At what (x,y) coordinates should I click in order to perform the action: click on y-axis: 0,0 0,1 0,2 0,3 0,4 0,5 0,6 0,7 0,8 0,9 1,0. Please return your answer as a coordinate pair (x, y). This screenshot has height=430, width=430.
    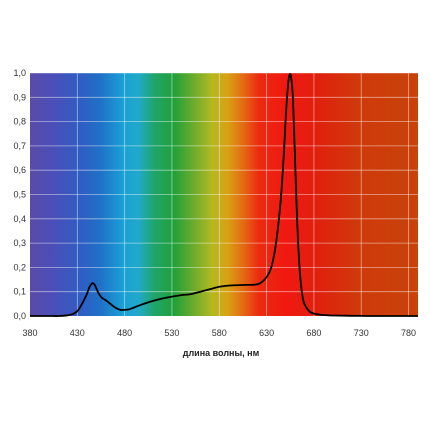
    Looking at the image, I should click on (19, 194).